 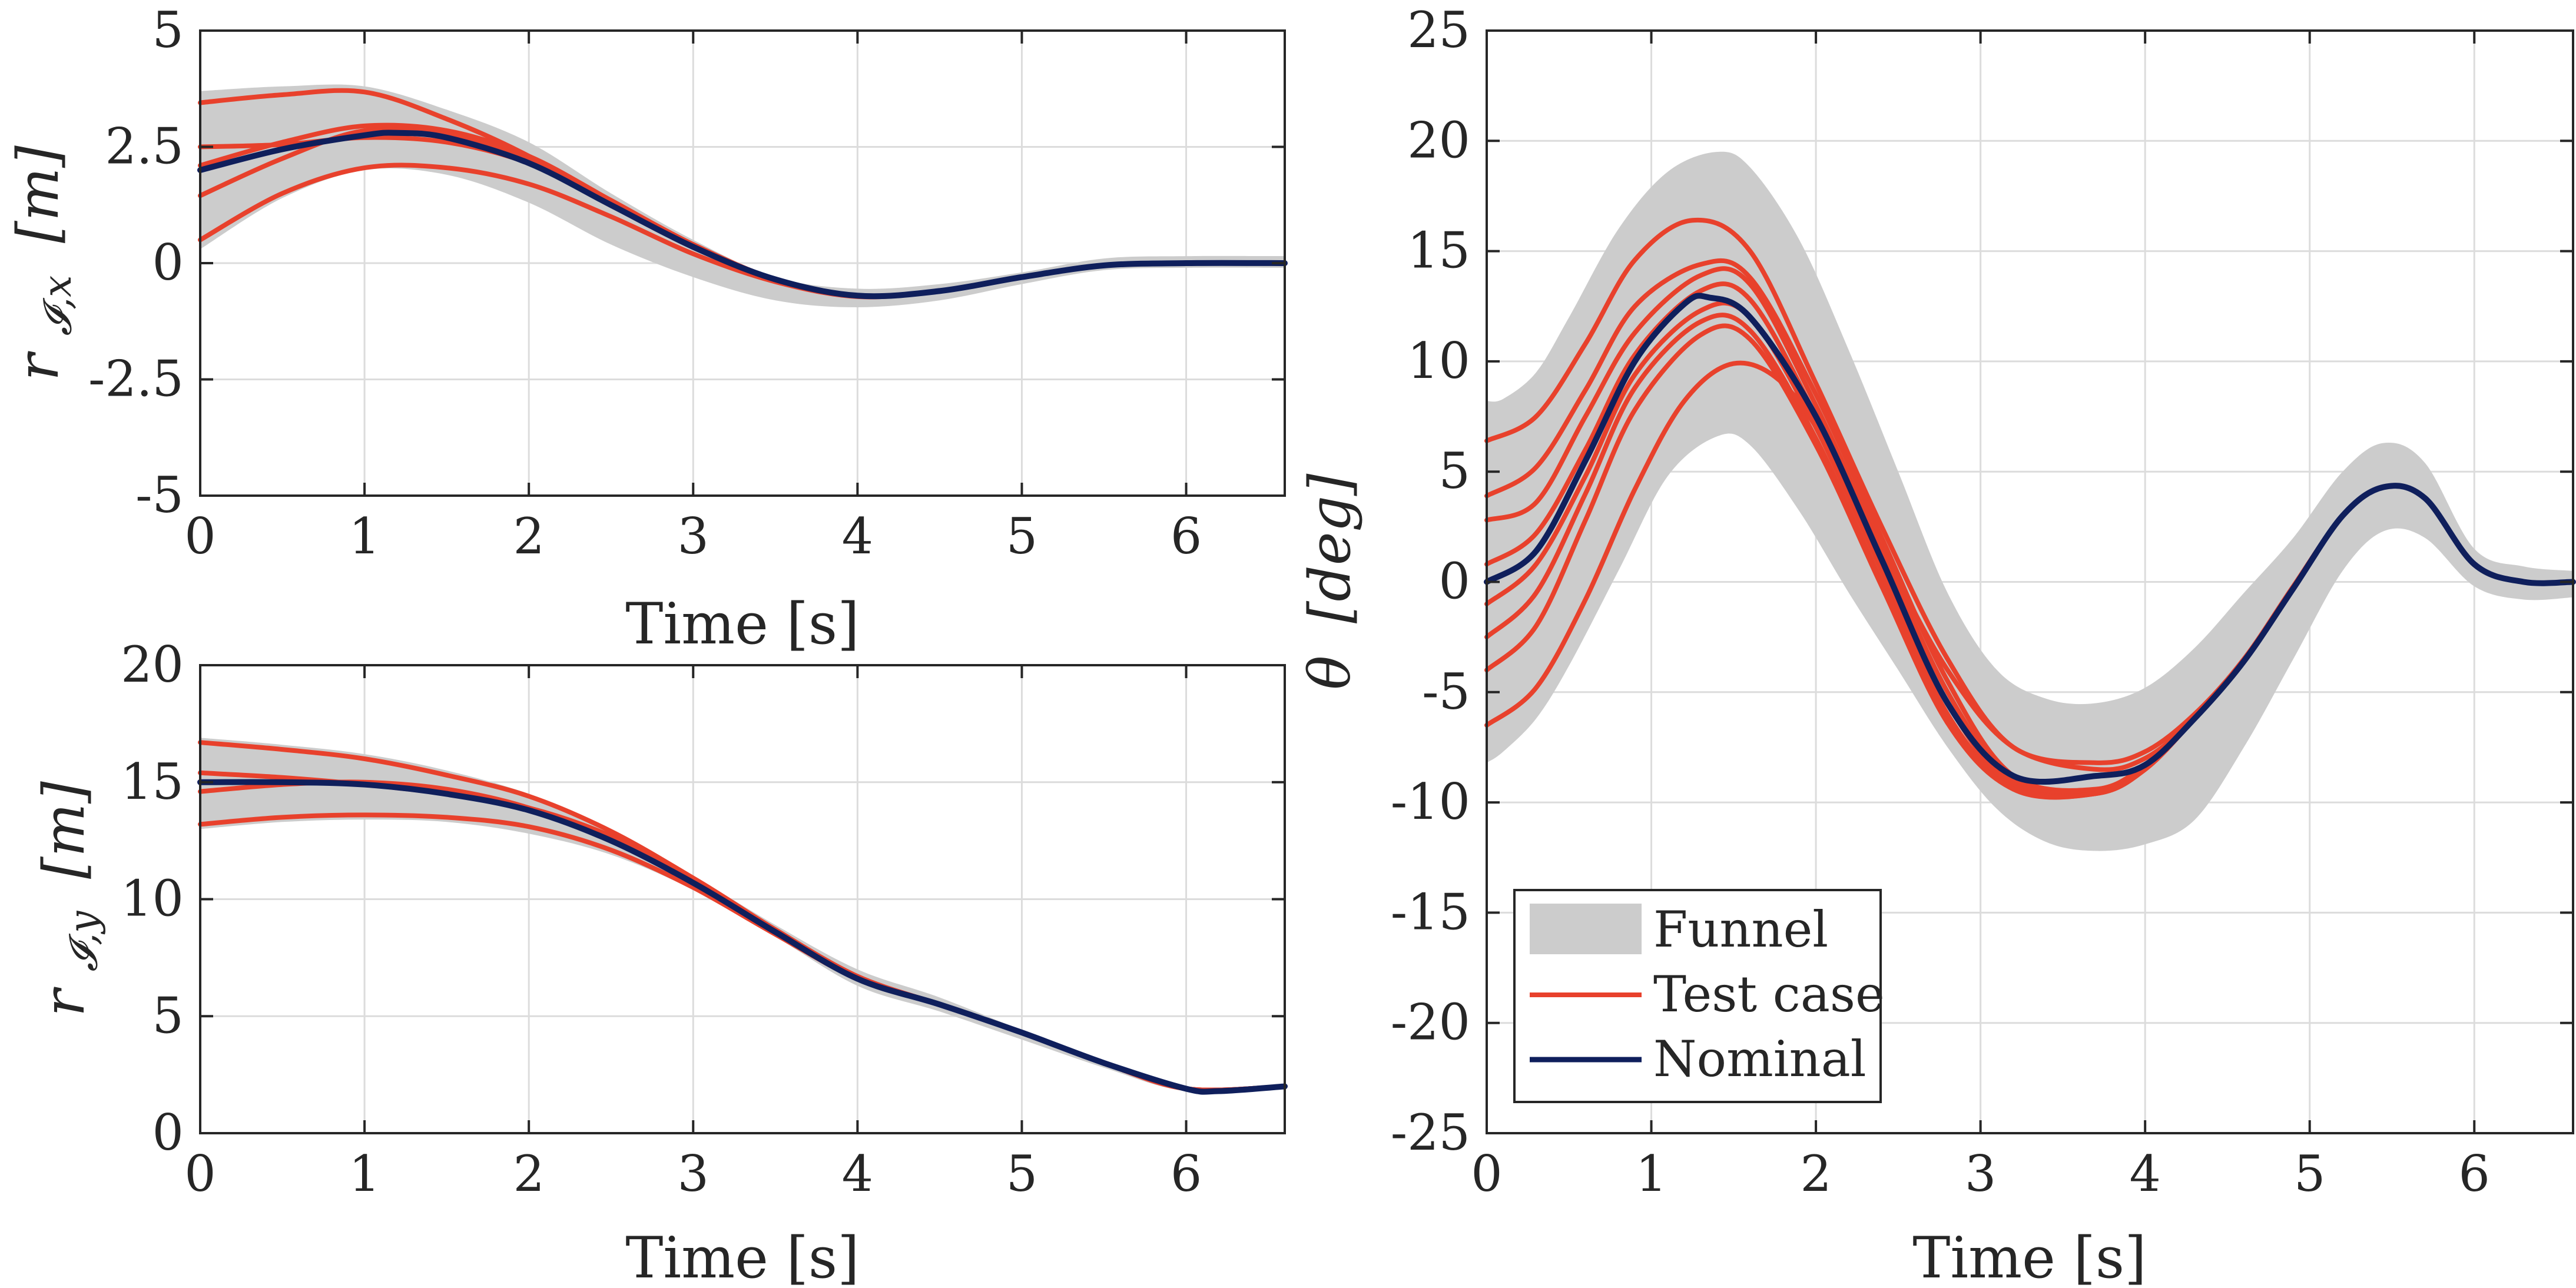 I want to click on theta-y-axis-label-main: θ, so click(x=1330, y=673).